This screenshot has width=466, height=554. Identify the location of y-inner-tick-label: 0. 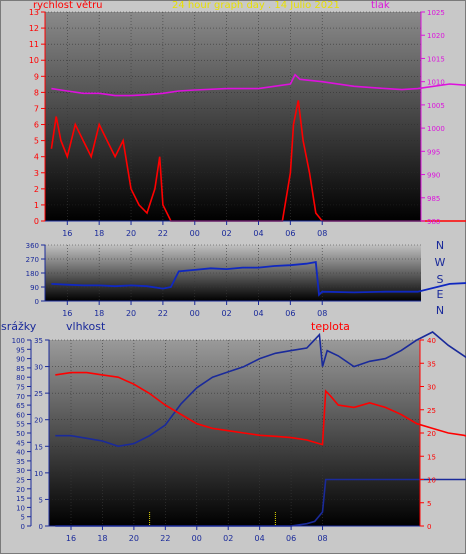
(41, 527).